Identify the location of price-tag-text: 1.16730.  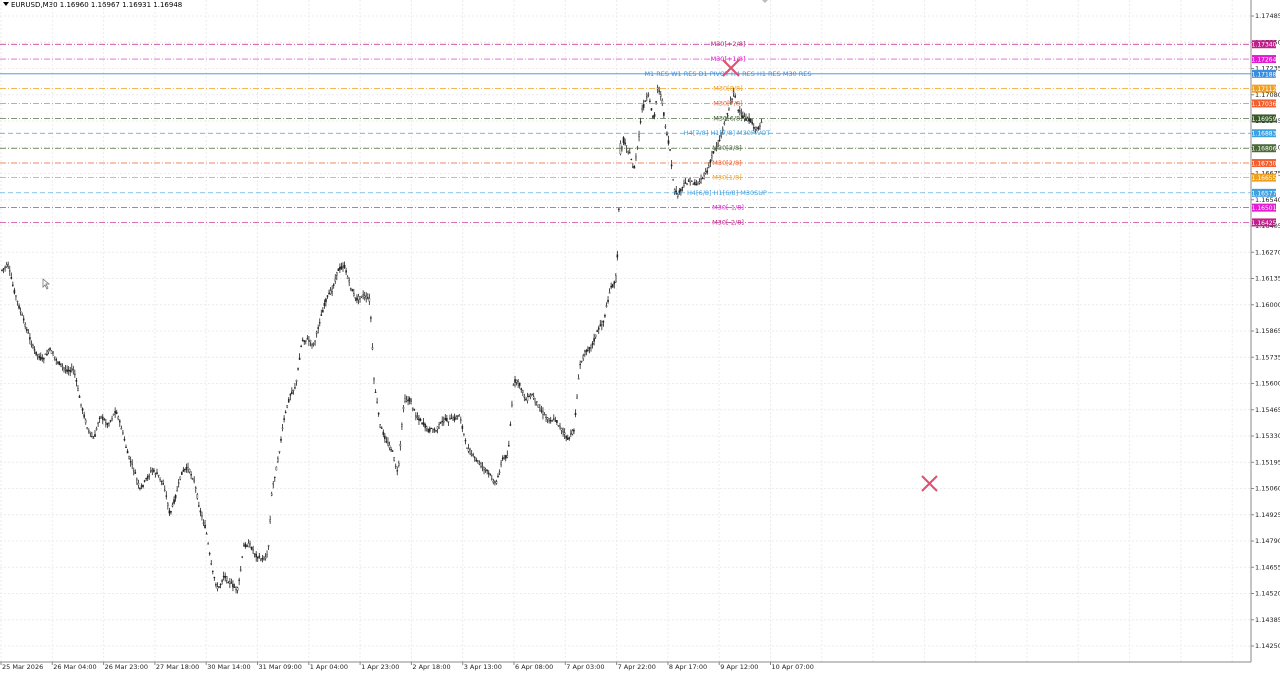
(1264, 164).